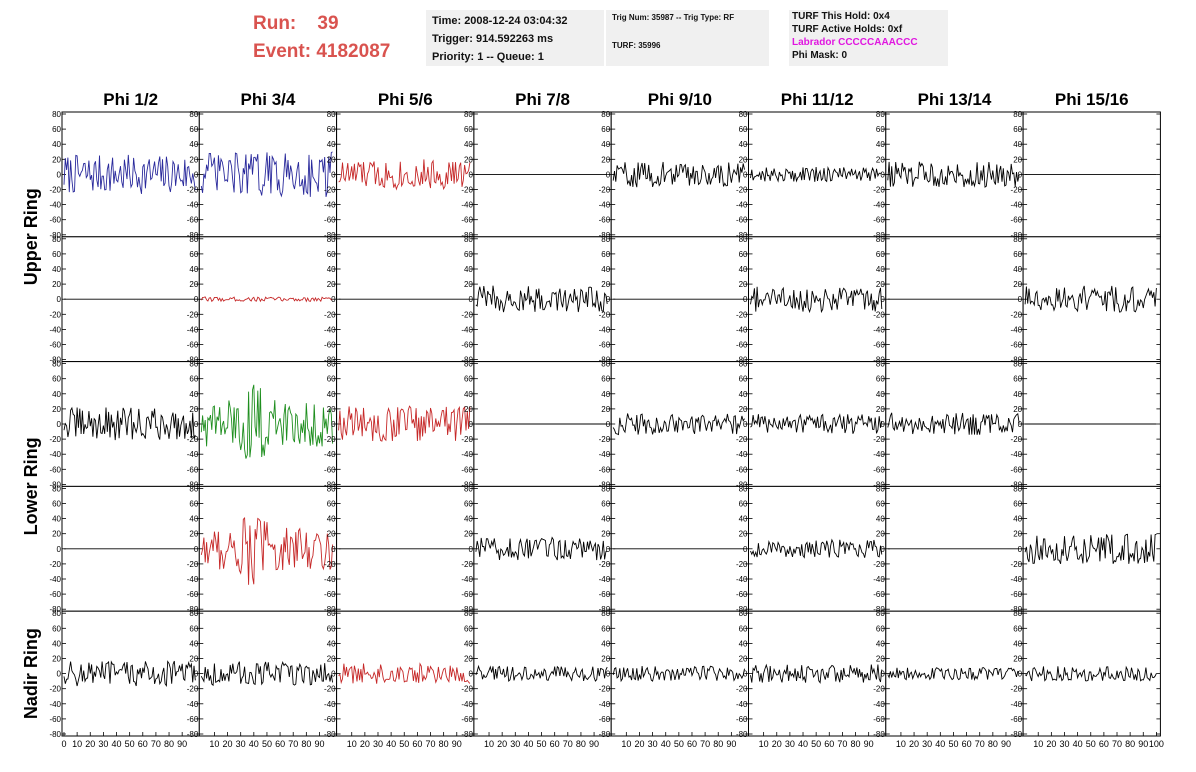  I want to click on x-tick-label: 0, so click(63, 744).